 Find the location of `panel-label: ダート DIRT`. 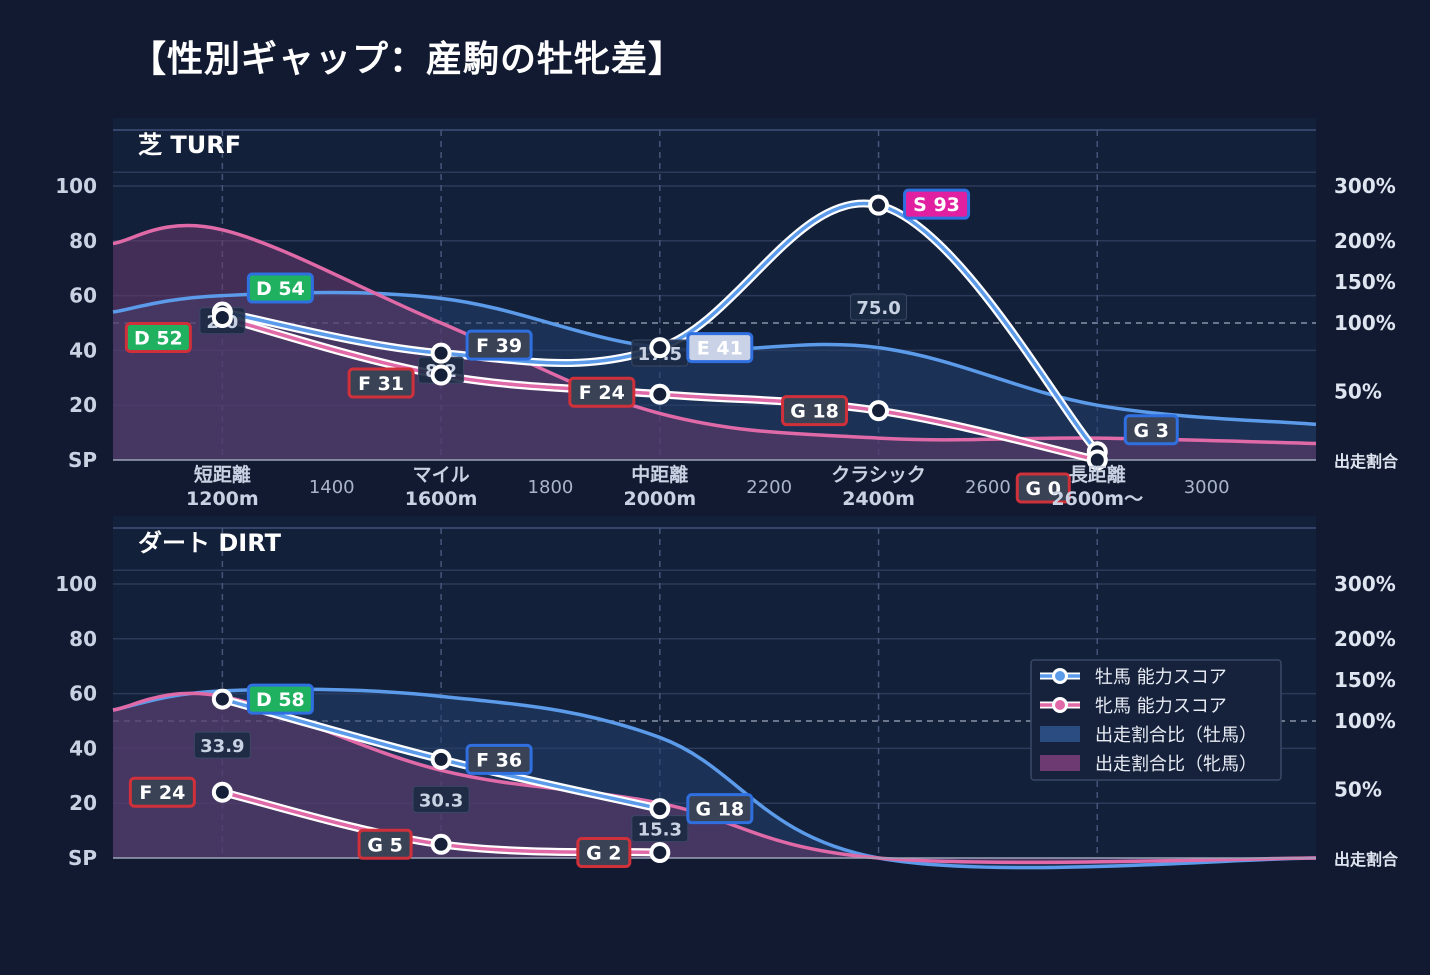

panel-label: ダート DIRT is located at coordinates (210, 543).